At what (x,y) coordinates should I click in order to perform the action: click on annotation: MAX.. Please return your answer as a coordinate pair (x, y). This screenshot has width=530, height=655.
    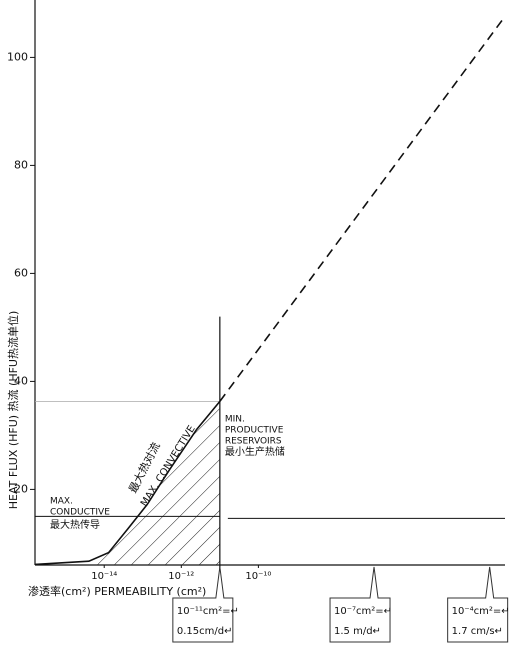
    Looking at the image, I should click on (61, 502).